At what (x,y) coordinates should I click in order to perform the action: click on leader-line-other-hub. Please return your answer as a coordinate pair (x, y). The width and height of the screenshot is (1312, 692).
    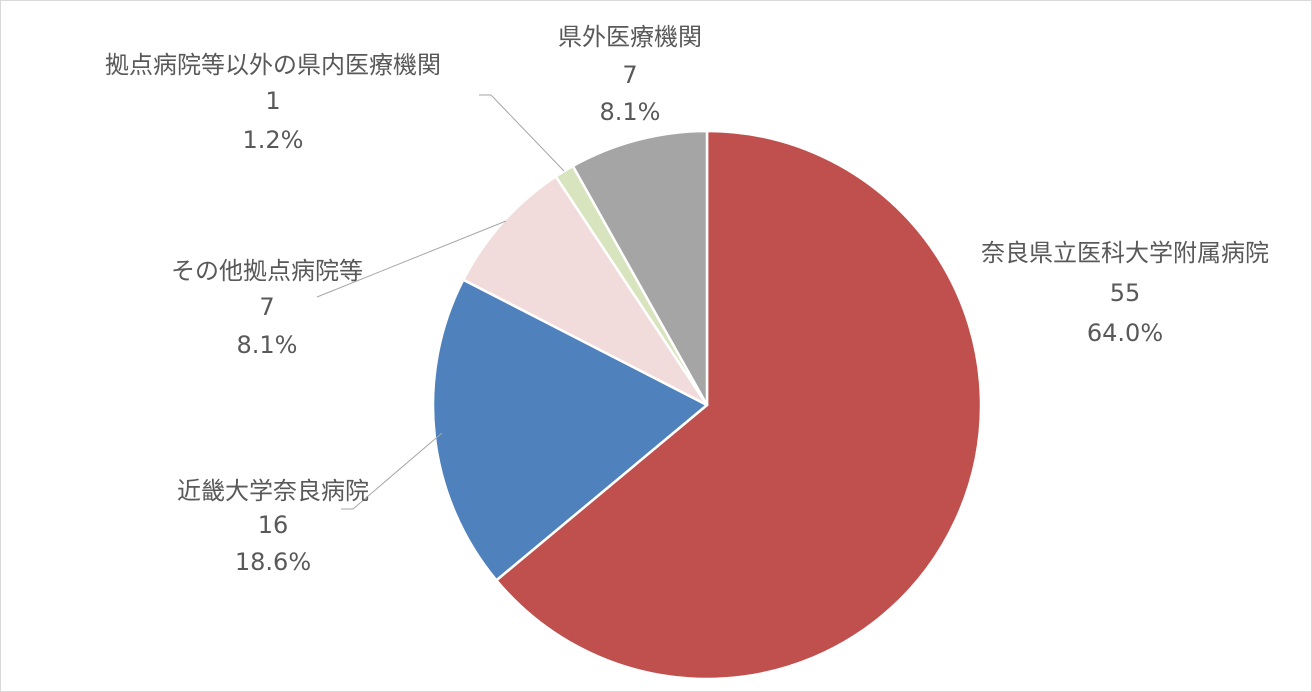
    Looking at the image, I should click on (411, 259).